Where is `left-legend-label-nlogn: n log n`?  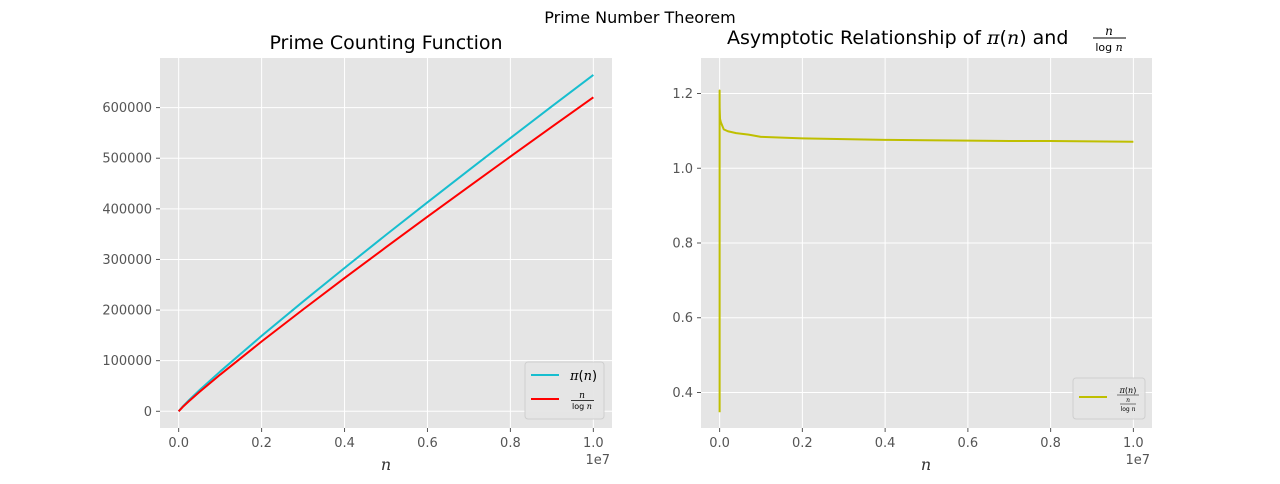
left-legend-label-nlogn: n log n is located at coordinates (582, 401).